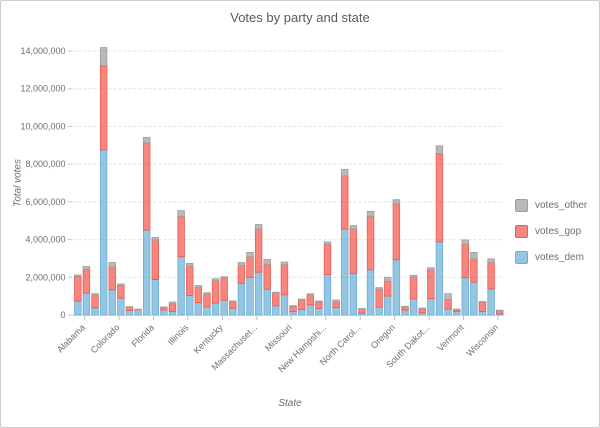 This screenshot has width=600, height=428. What do you see at coordinates (422, 311) in the screenshot?
I see `bar-south-dakota-votes_gop` at bounding box center [422, 311].